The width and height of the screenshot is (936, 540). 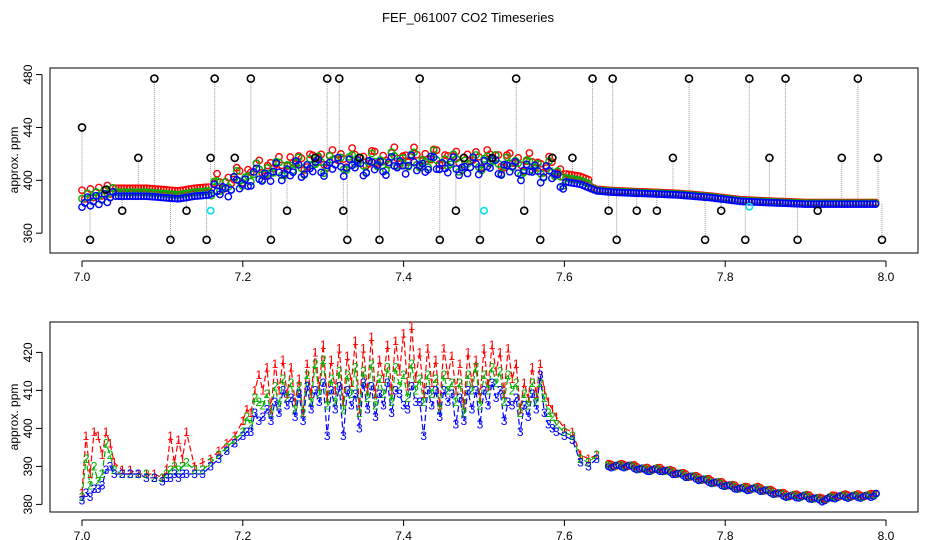 What do you see at coordinates (242, 277) in the screenshot?
I see `top-x-tick-label: 7.2` at bounding box center [242, 277].